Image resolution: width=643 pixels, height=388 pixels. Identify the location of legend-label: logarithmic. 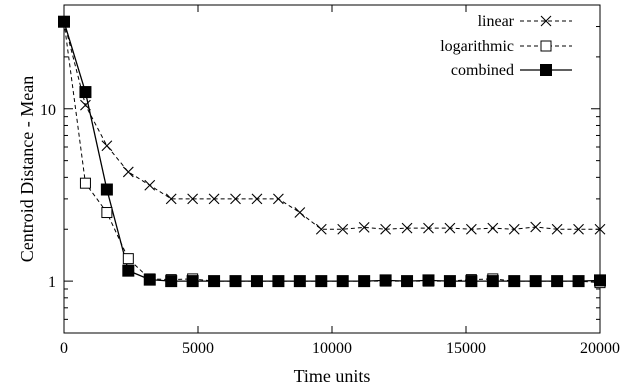
(477, 46).